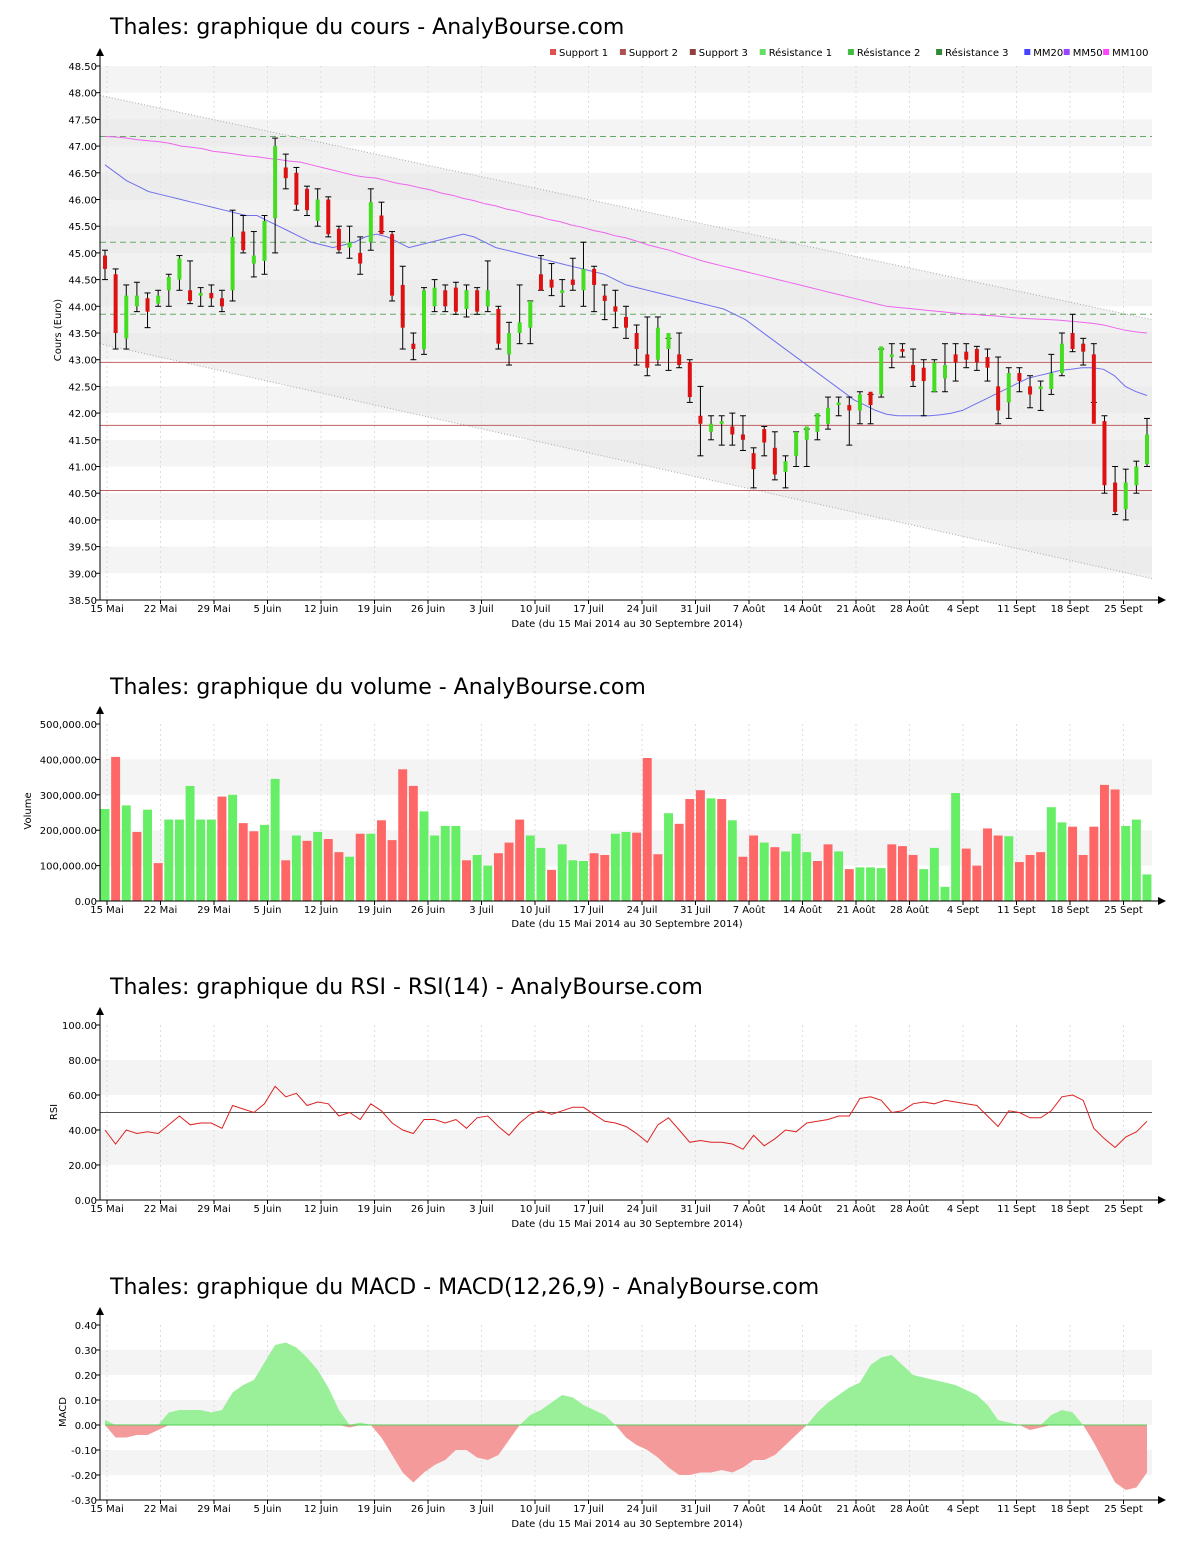 The width and height of the screenshot is (1200, 1550). I want to click on price-y-tick-label: 45.50, so click(82, 227).